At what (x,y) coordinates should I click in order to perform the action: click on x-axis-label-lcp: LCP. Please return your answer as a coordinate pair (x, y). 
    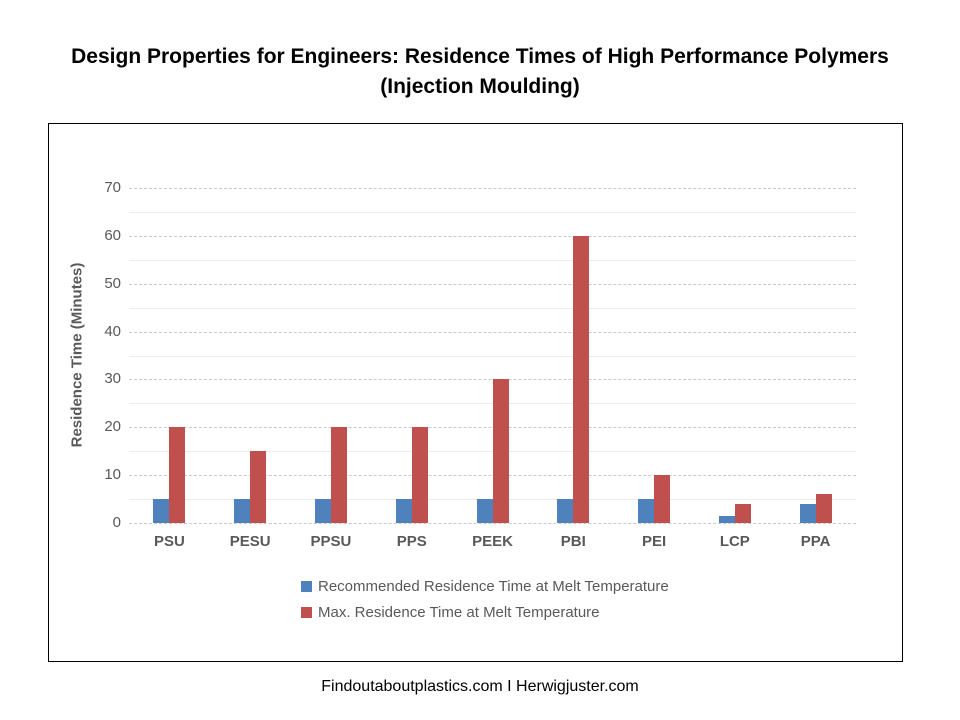
    Looking at the image, I should click on (734, 541).